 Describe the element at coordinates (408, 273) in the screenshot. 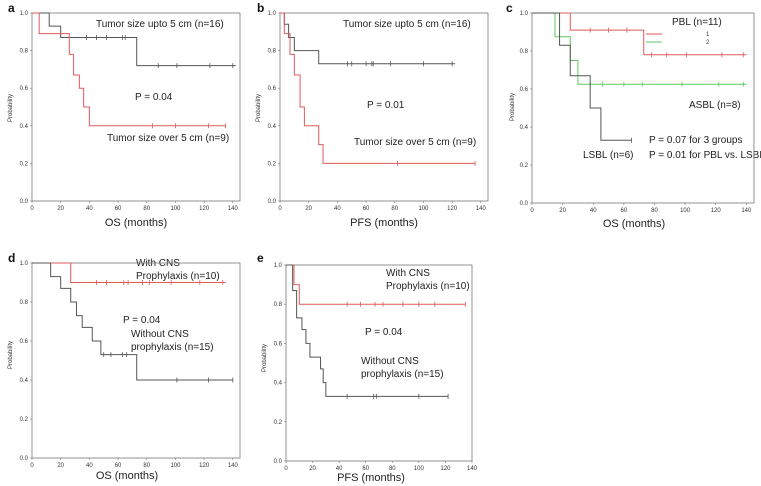

I see `annotation-e-with-1: With CNS` at that location.